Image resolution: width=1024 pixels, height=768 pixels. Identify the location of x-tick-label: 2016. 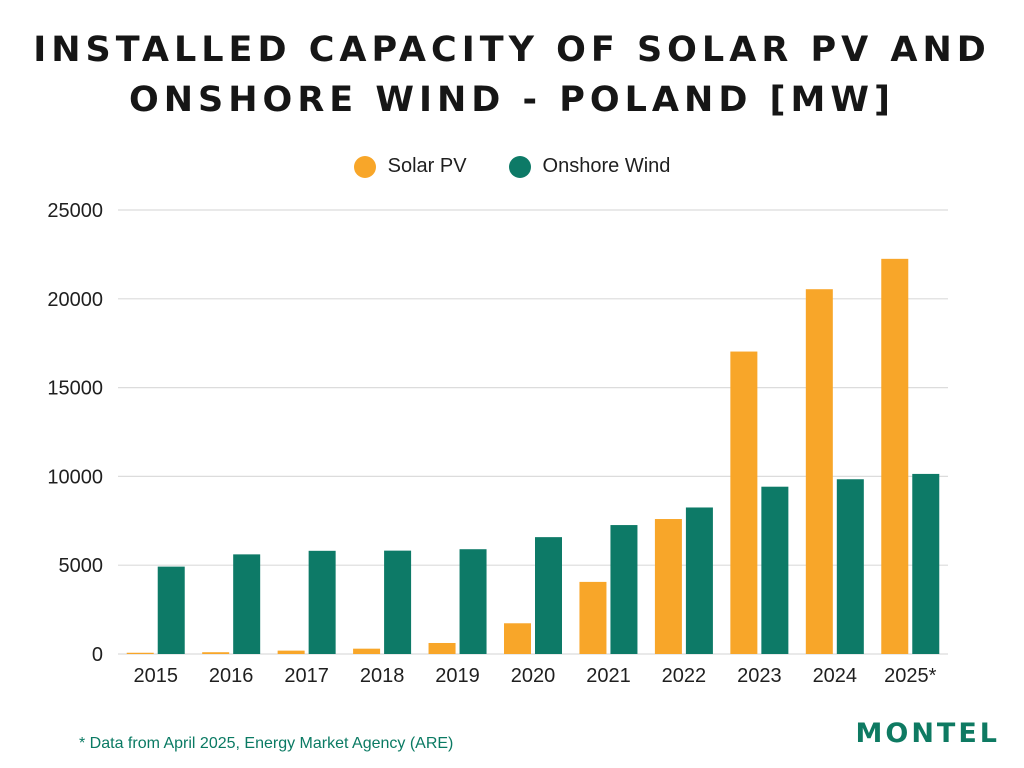
(231, 676).